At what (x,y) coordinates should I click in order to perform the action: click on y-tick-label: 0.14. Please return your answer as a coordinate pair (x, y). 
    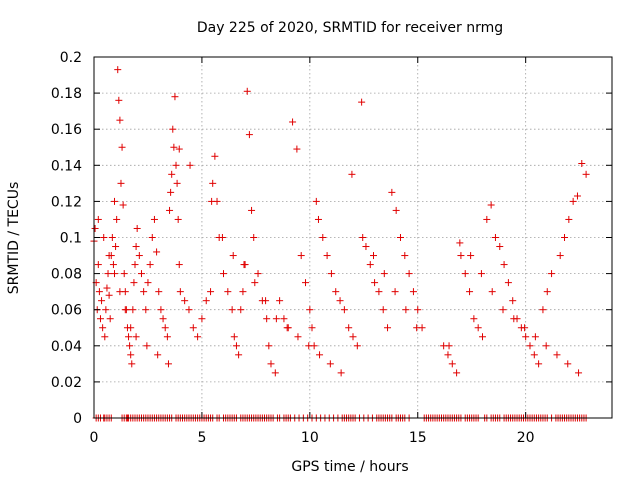
    Looking at the image, I should click on (66, 166).